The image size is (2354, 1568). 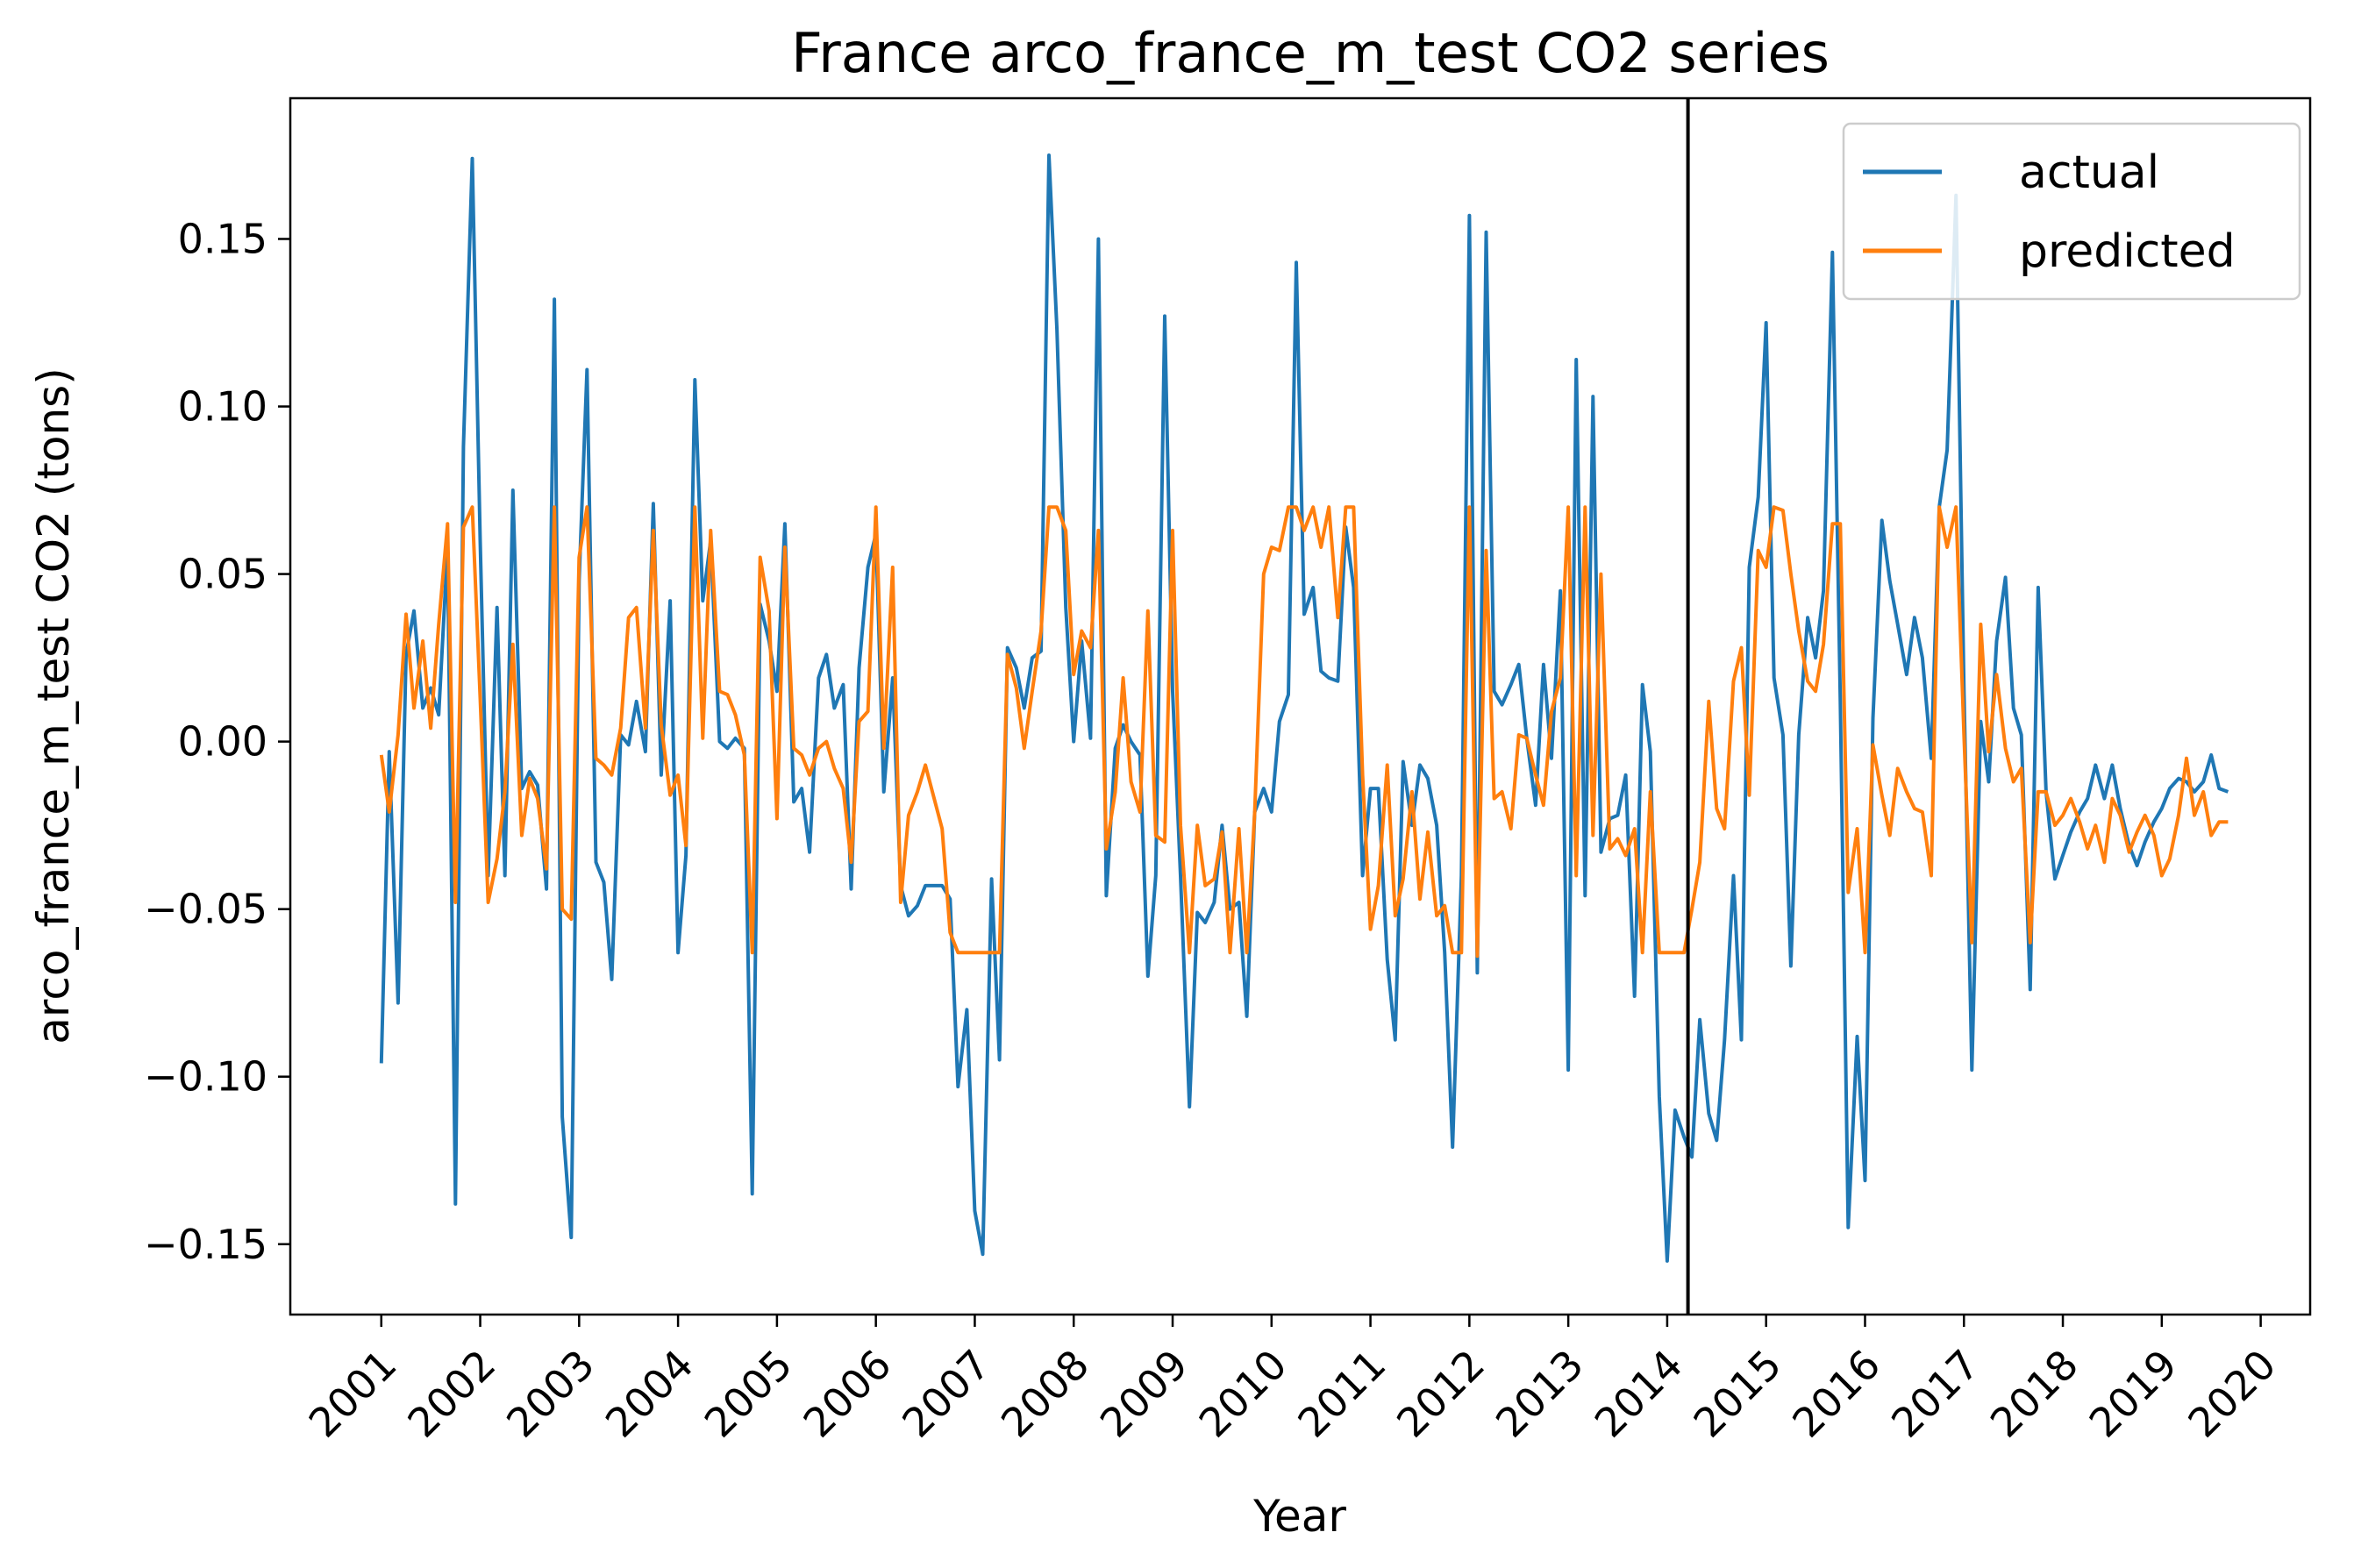 I want to click on y-tick-label: 0.15, so click(x=223, y=238).